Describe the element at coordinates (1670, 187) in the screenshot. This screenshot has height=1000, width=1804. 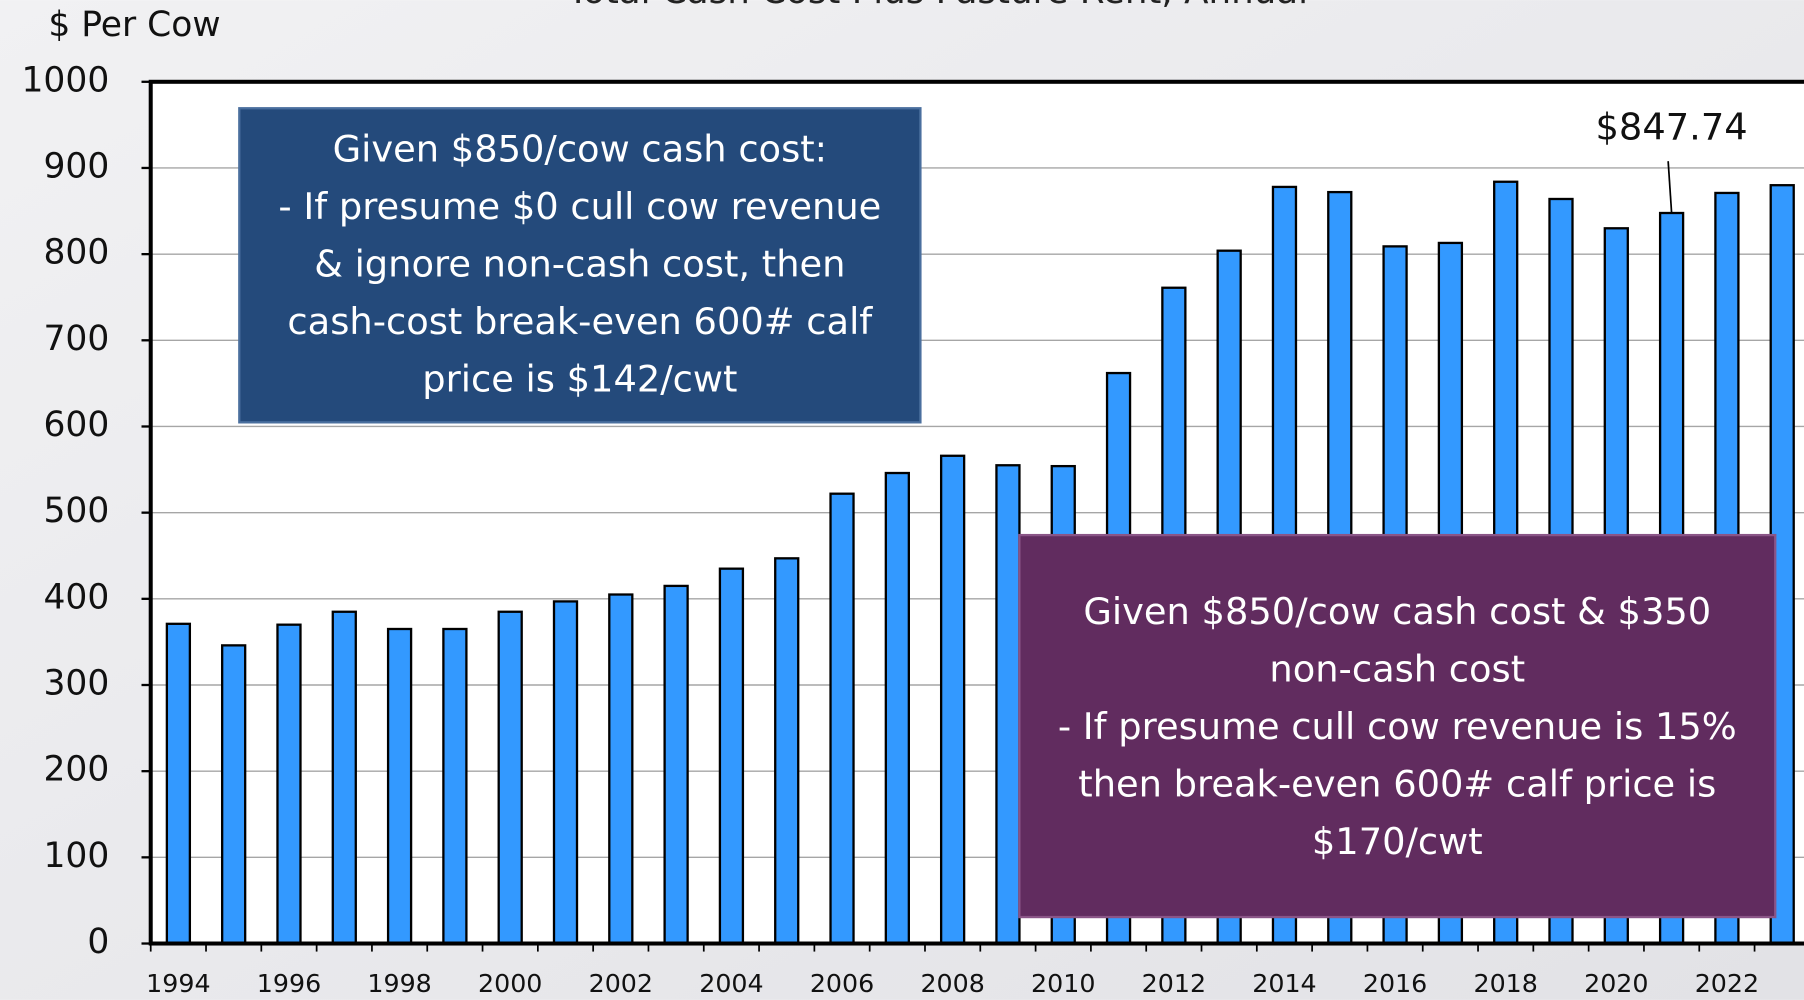
I see `value-label-leader` at that location.